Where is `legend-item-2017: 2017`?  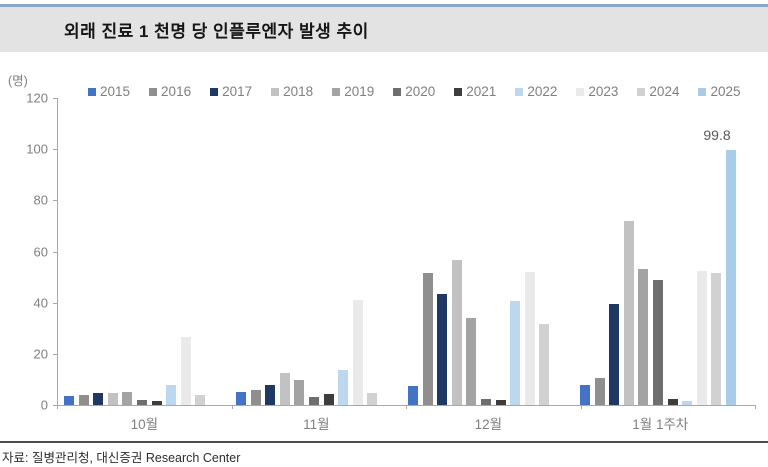
legend-item-2017: 2017 is located at coordinates (231, 91).